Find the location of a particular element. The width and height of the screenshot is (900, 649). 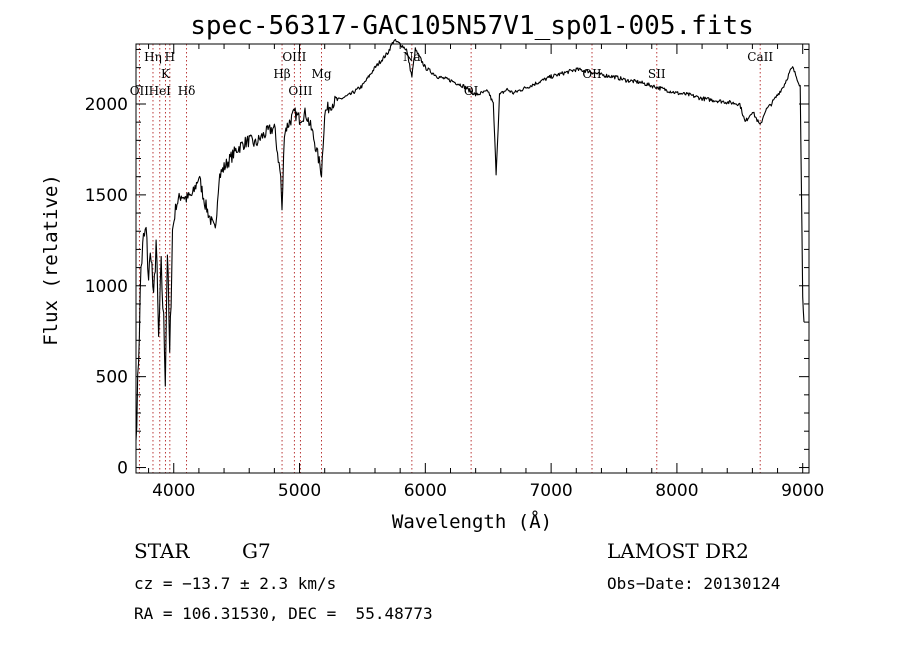

spectral-line-label: Hη is located at coordinates (153, 57).